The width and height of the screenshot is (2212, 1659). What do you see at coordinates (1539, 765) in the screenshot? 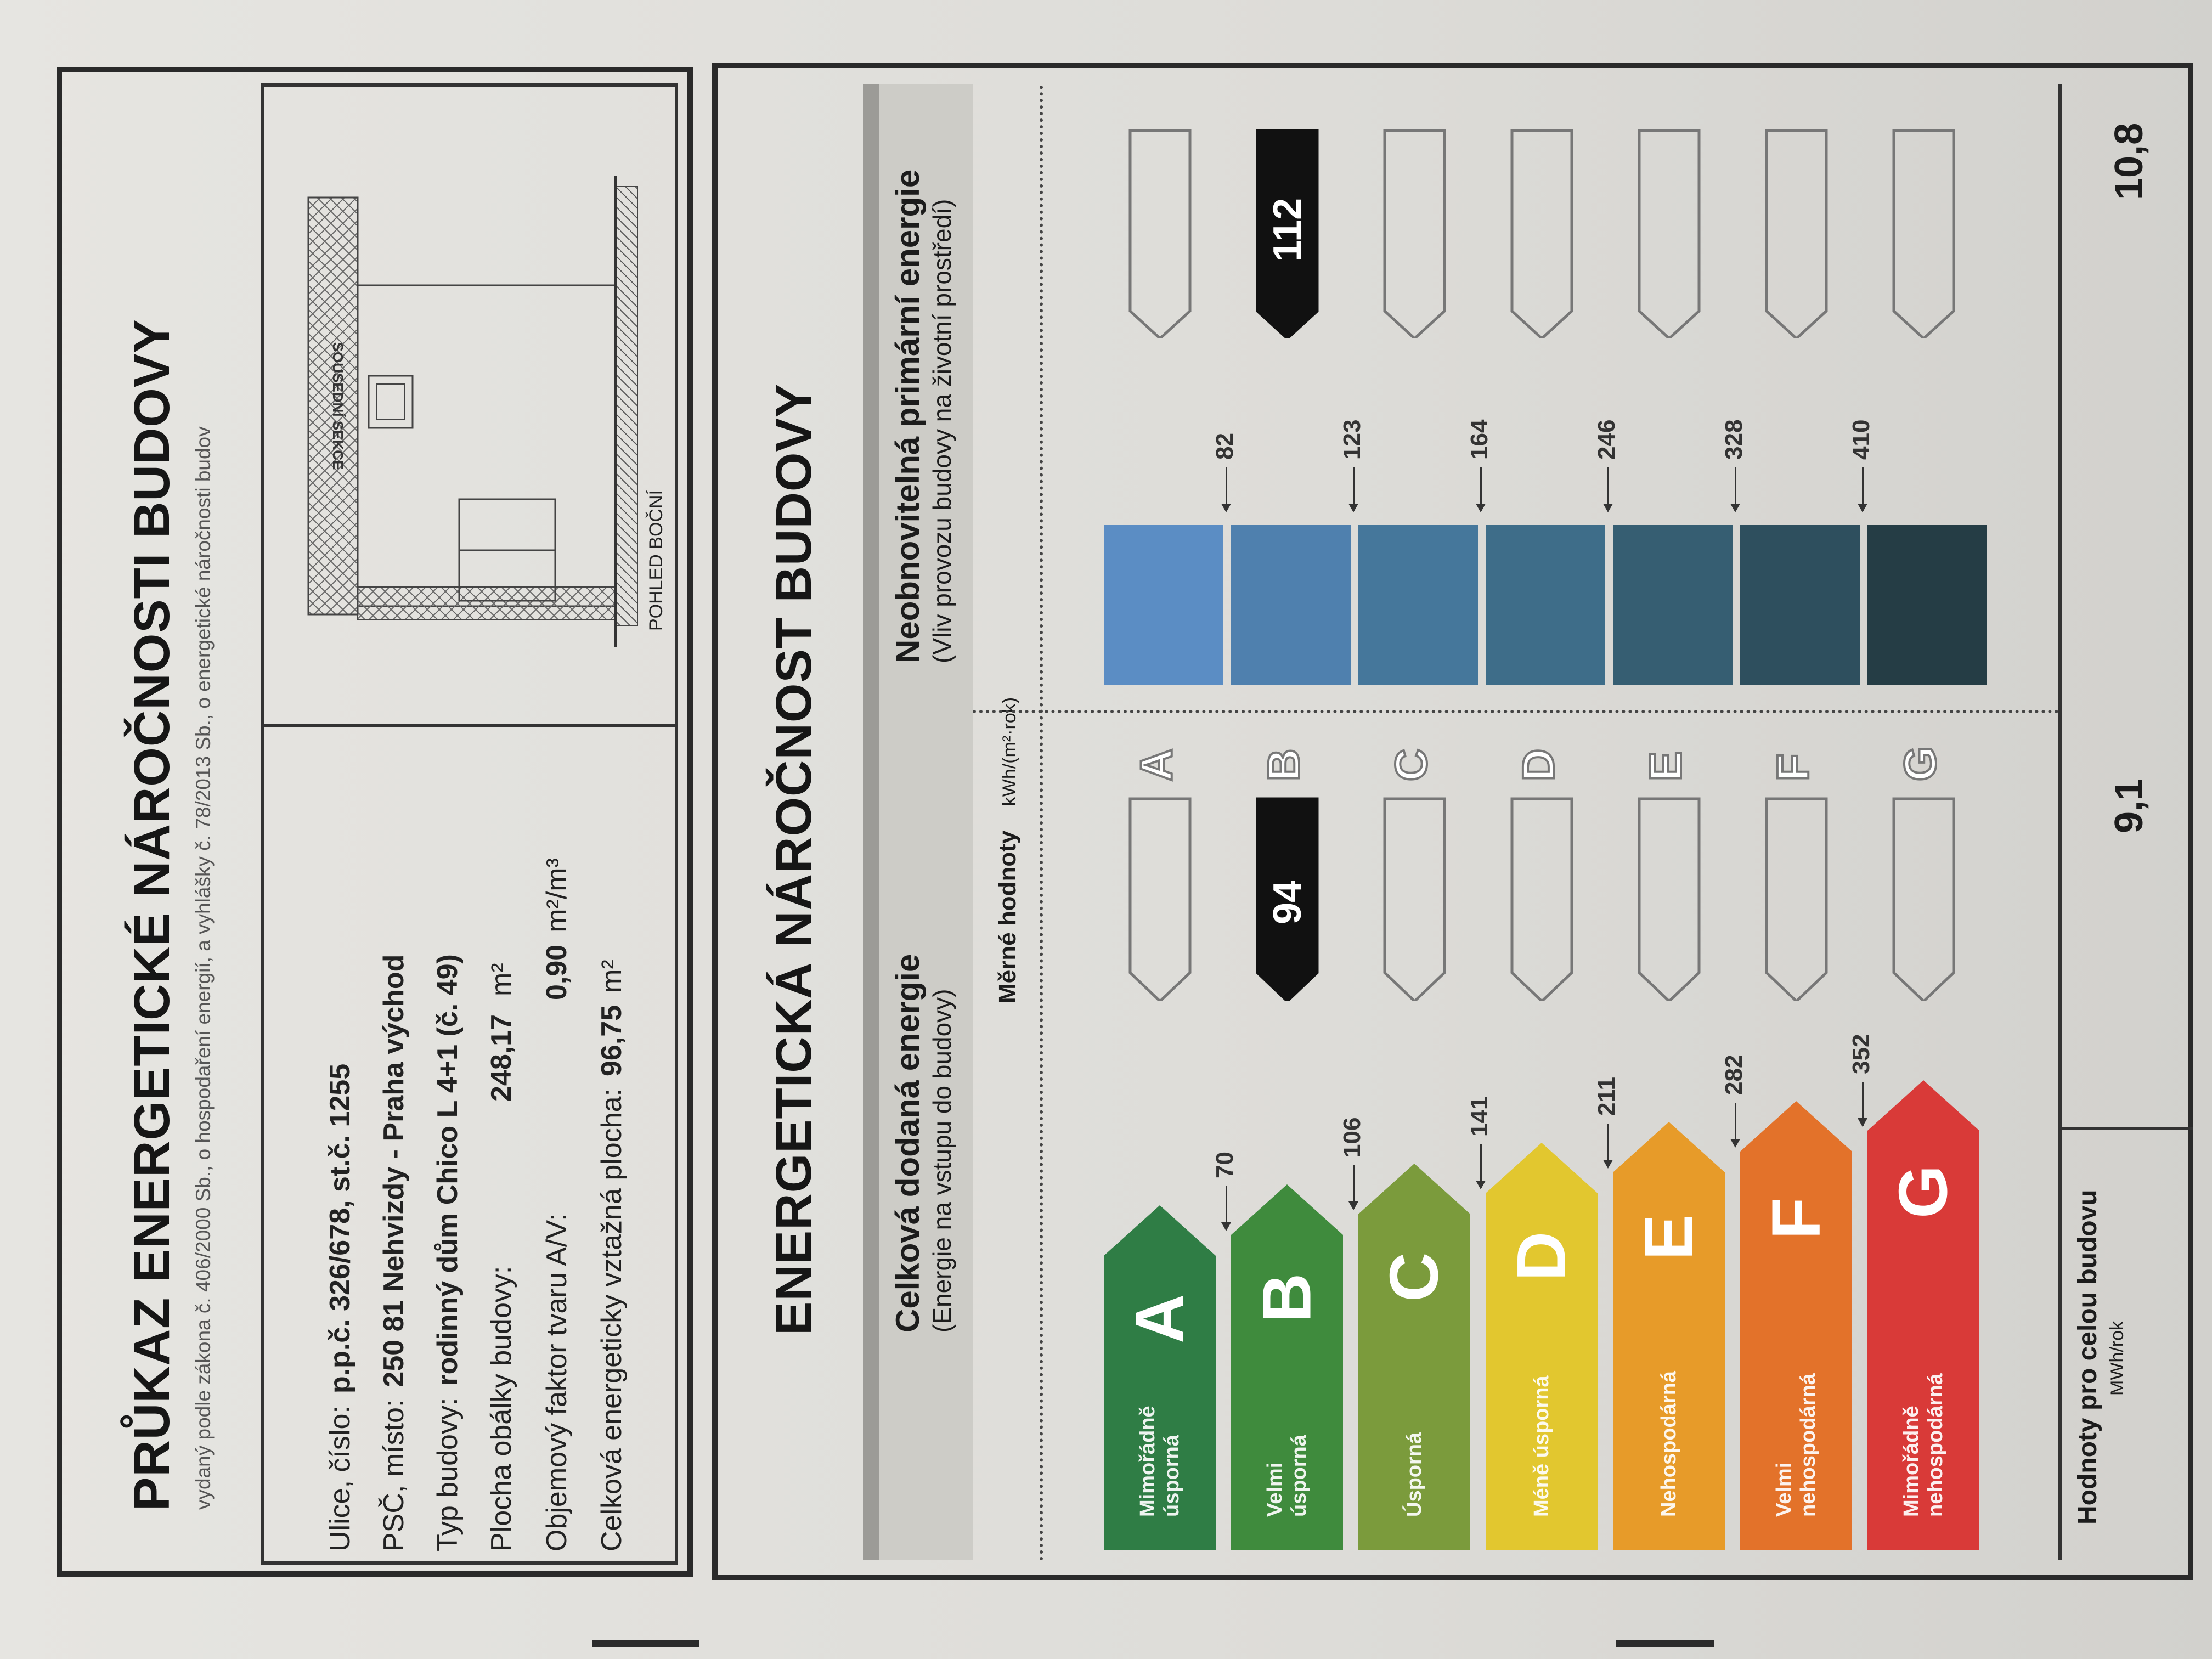
I see `class-letter-marker: D` at bounding box center [1539, 765].